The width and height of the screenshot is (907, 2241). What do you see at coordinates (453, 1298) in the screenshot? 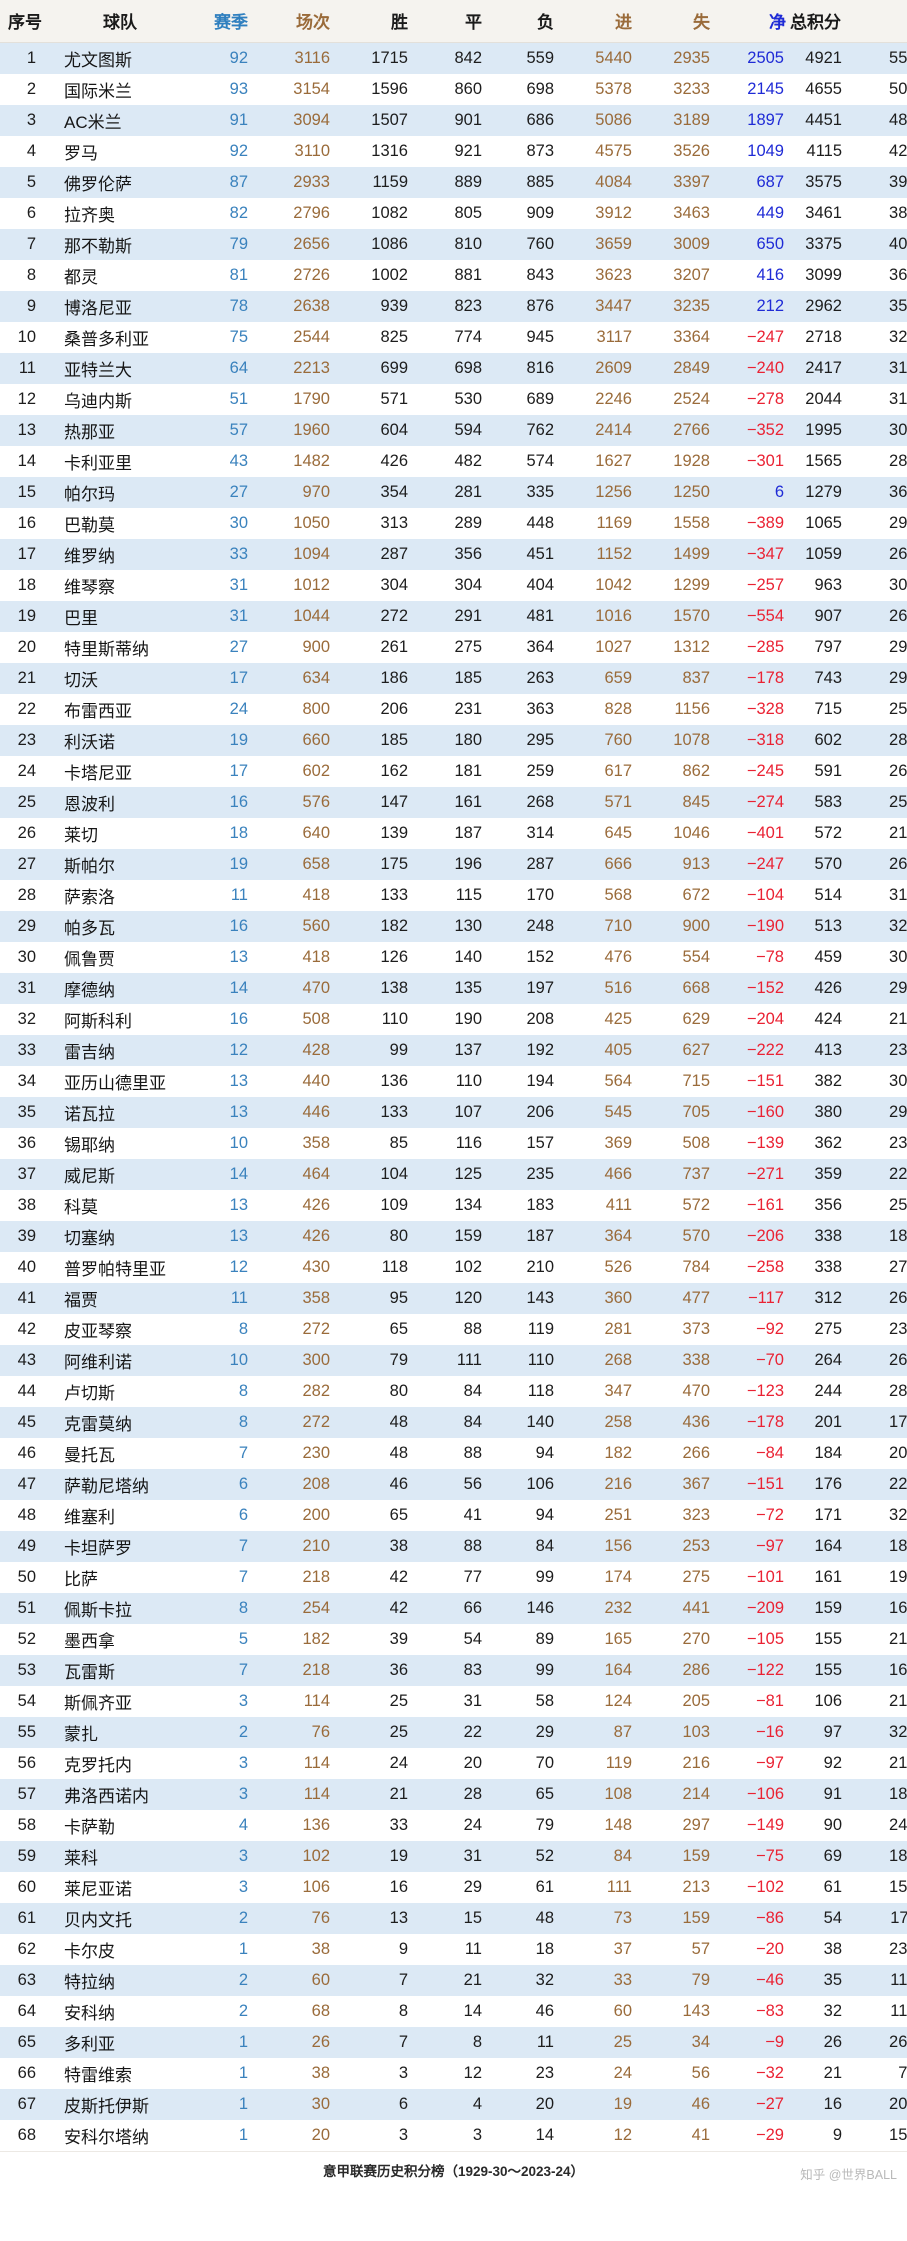
I see `table-row: 41 福贾 11 358 95 120 143 360 477 −117 312 26.54%` at bounding box center [453, 1298].